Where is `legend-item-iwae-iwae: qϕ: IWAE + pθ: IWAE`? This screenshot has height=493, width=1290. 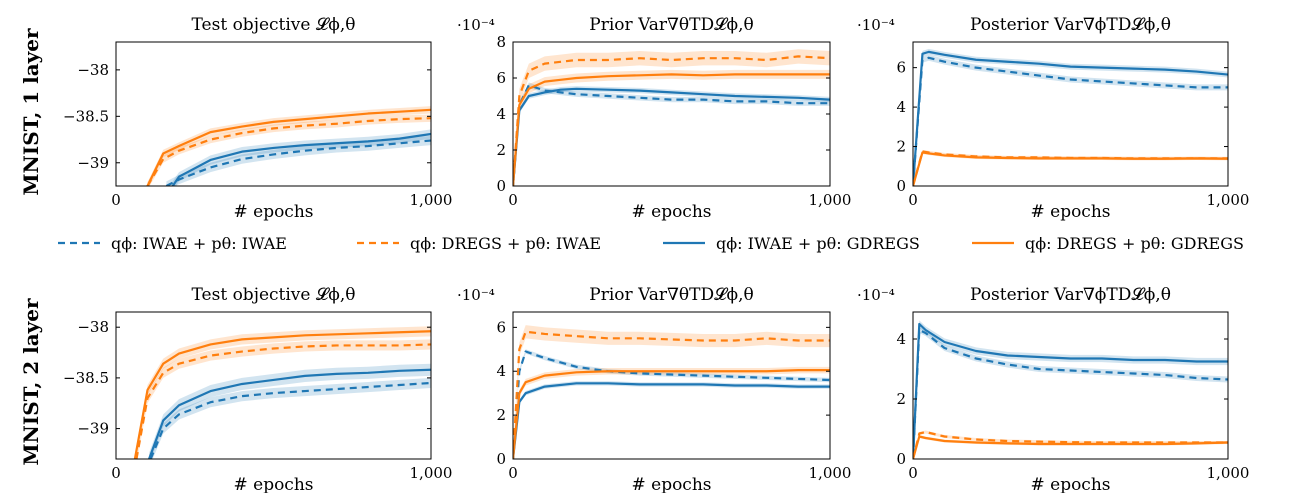
legend-item-iwae-iwae: qϕ: IWAE + pθ: IWAE is located at coordinates (172, 243).